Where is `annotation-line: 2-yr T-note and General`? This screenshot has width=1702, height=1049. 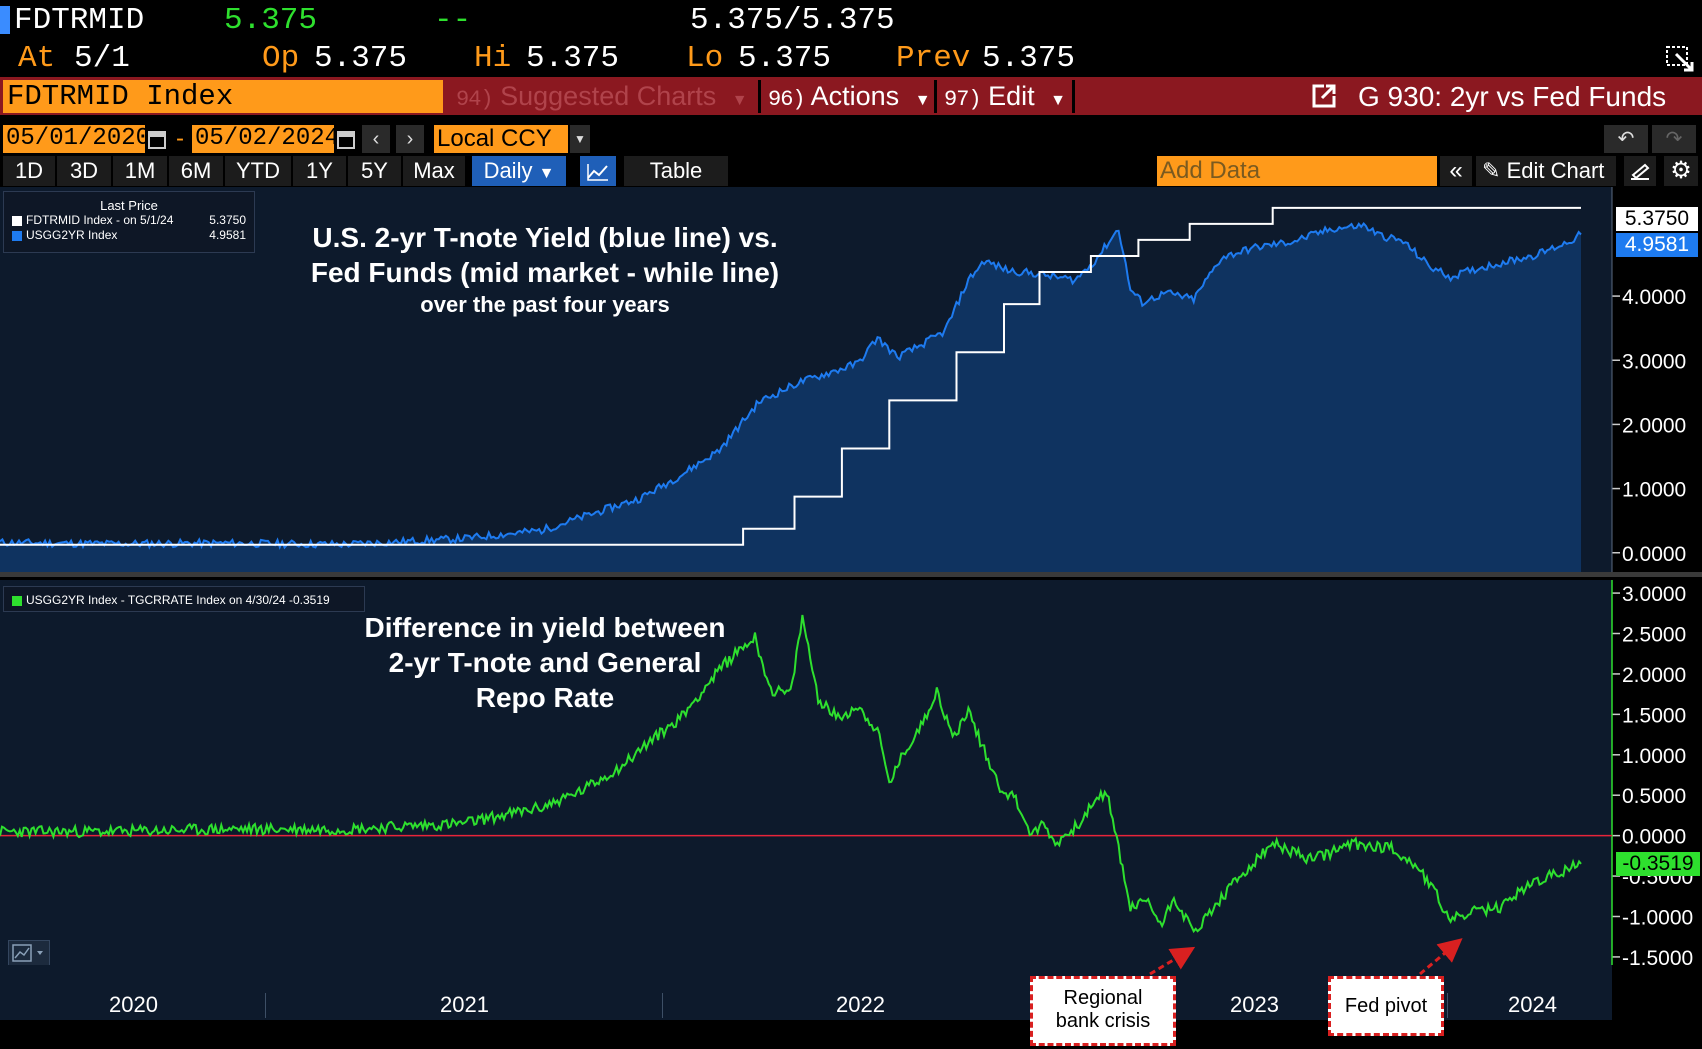 annotation-line: 2-yr T-note and General is located at coordinates (545, 662).